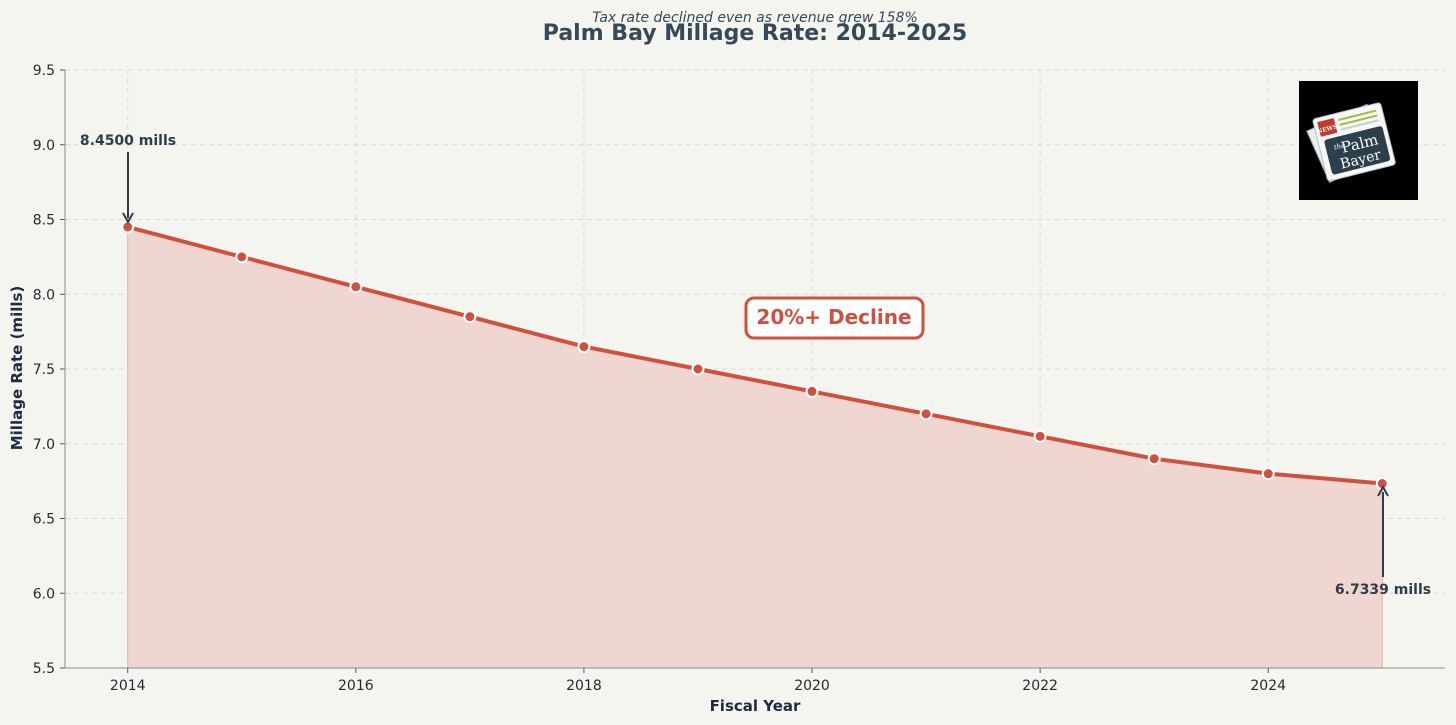 Image resolution: width=1456 pixels, height=725 pixels. What do you see at coordinates (44, 445) in the screenshot?
I see `y-tick-label: 7.0` at bounding box center [44, 445].